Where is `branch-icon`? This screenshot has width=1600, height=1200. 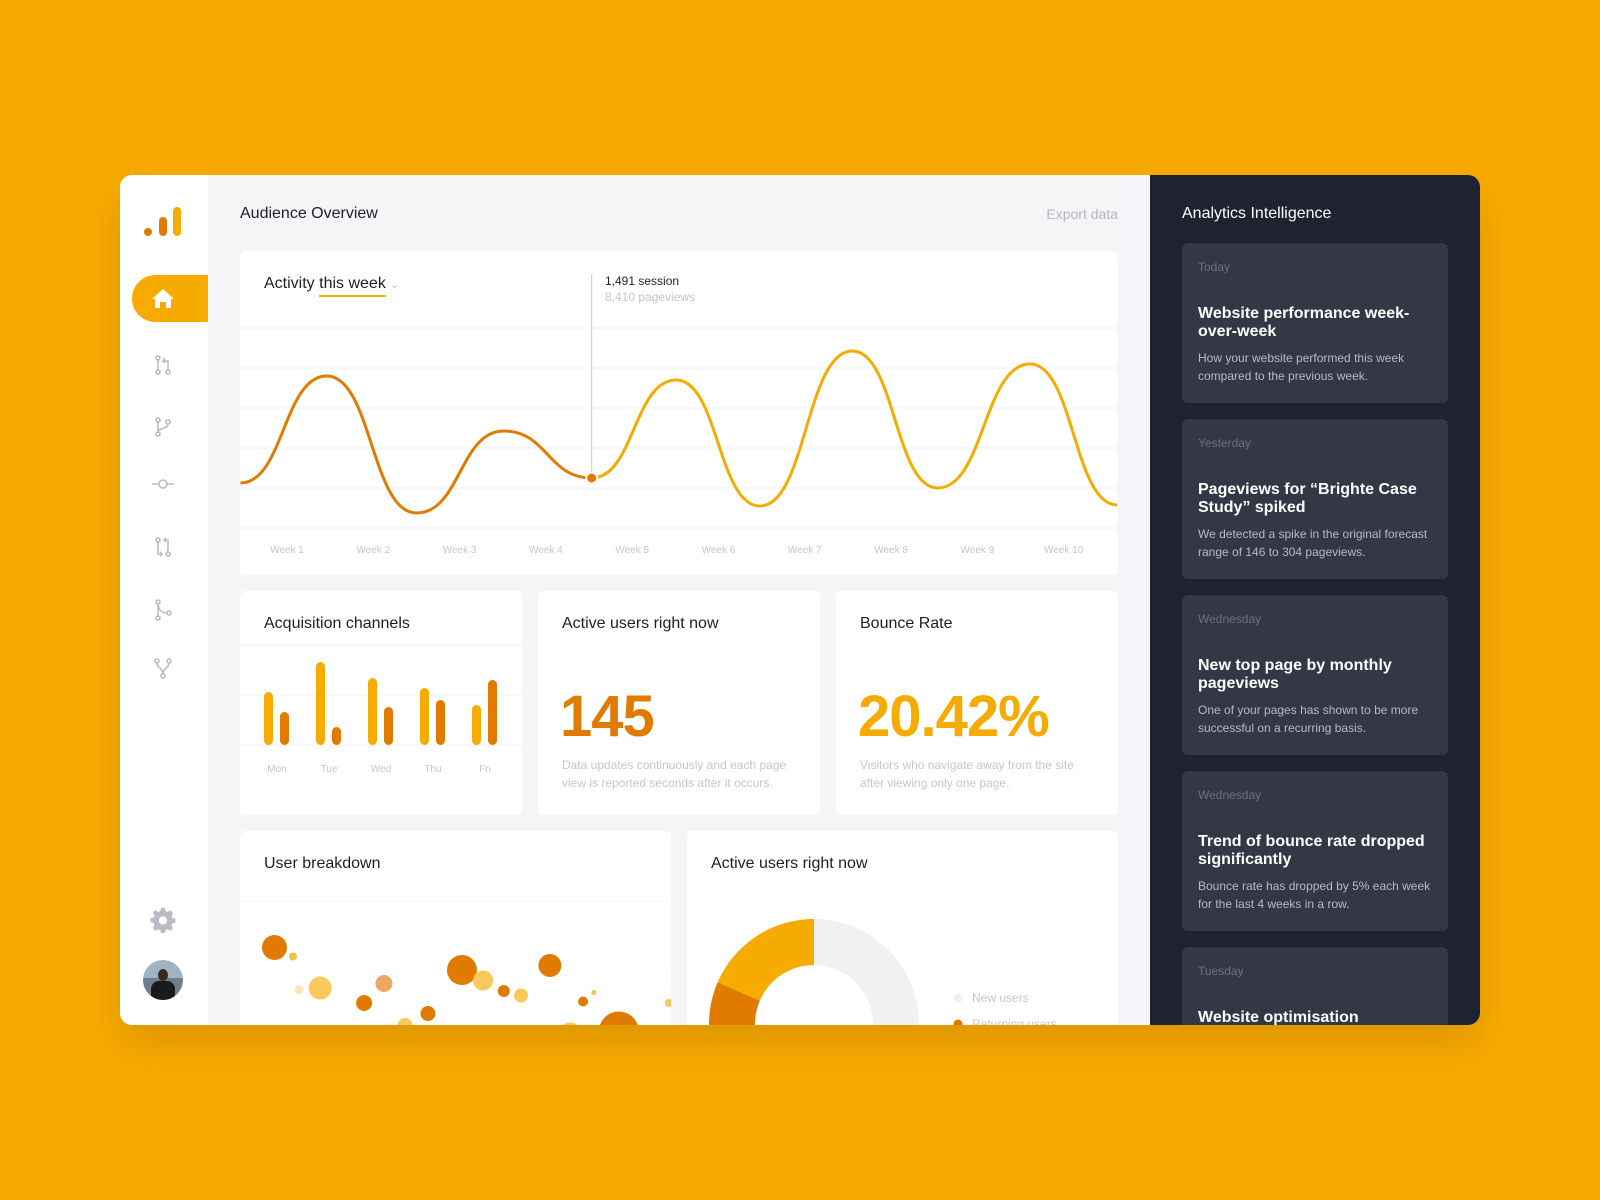 branch-icon is located at coordinates (163, 427).